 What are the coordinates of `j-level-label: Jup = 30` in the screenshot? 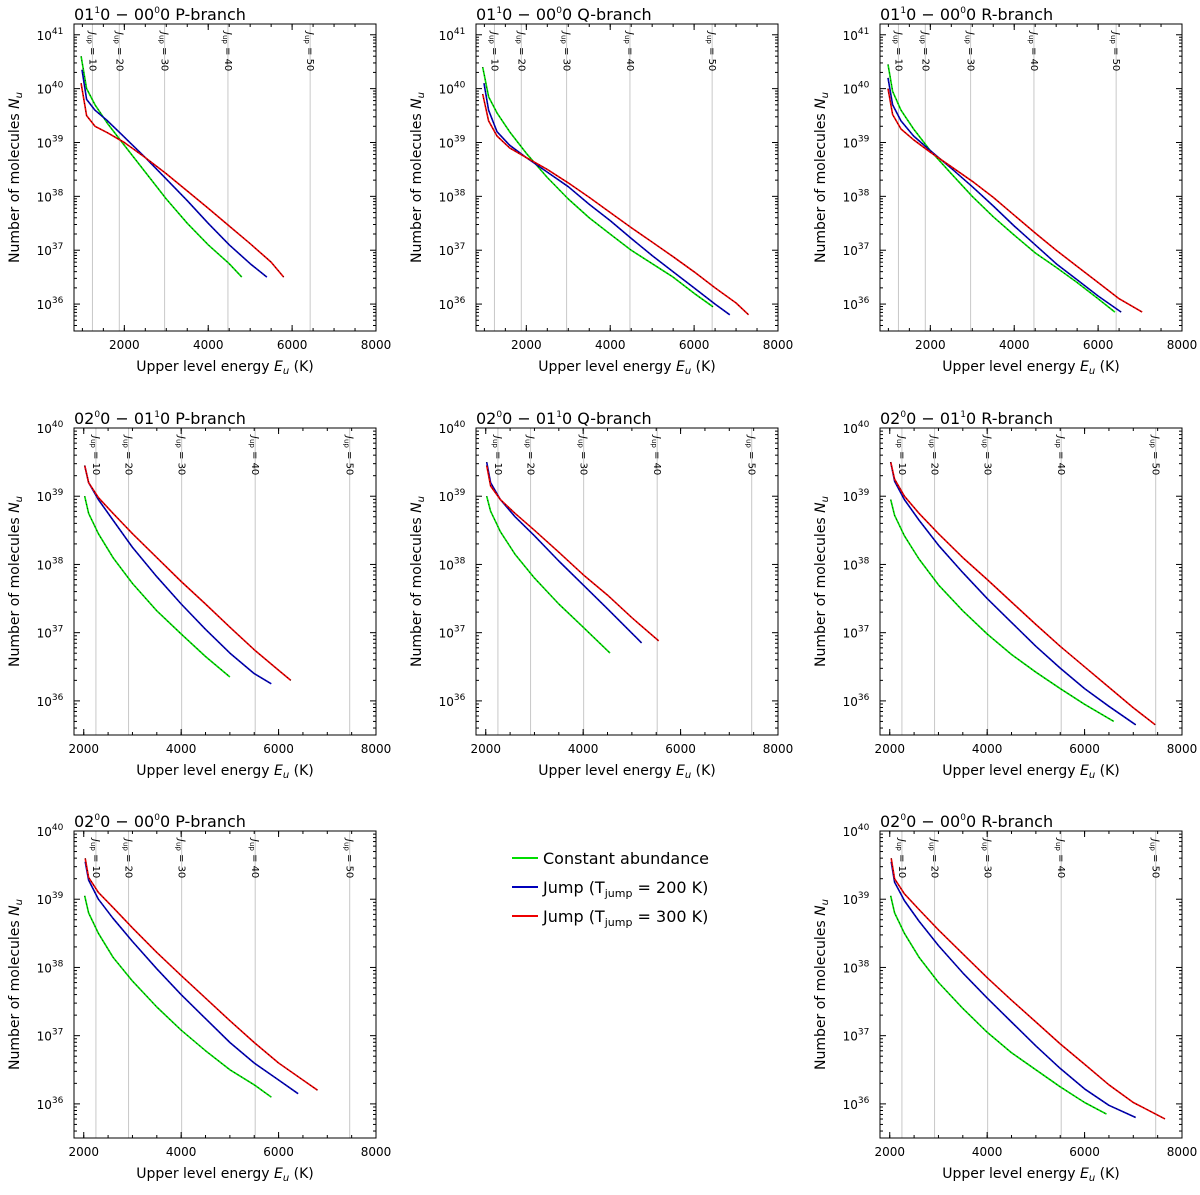 It's located at (164, 50).